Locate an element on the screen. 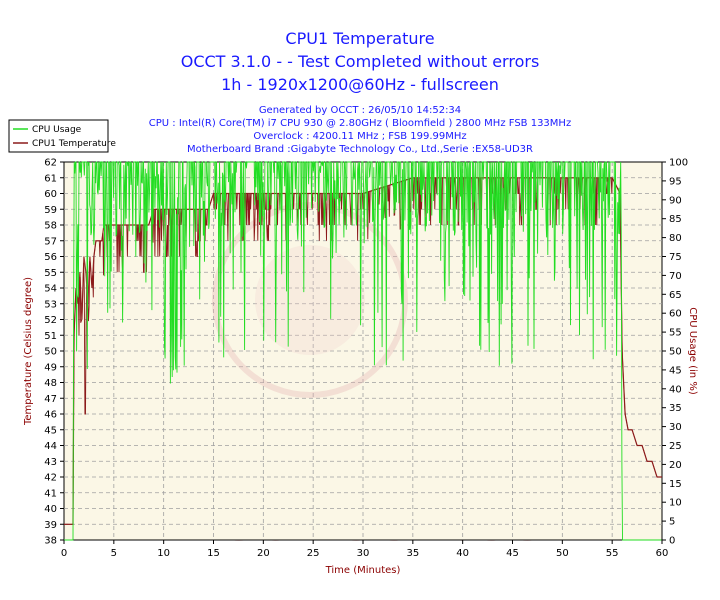 The width and height of the screenshot is (720, 600). y-left-tick-label: 38 is located at coordinates (50, 541).